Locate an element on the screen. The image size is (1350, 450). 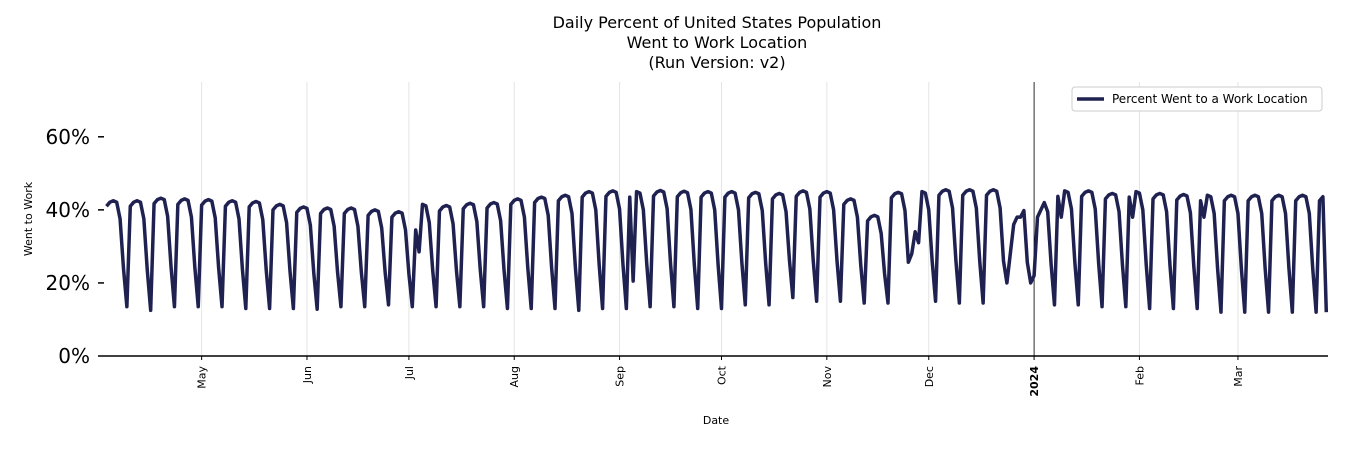
x-tick-label: Jul is located at coordinates (409, 373).